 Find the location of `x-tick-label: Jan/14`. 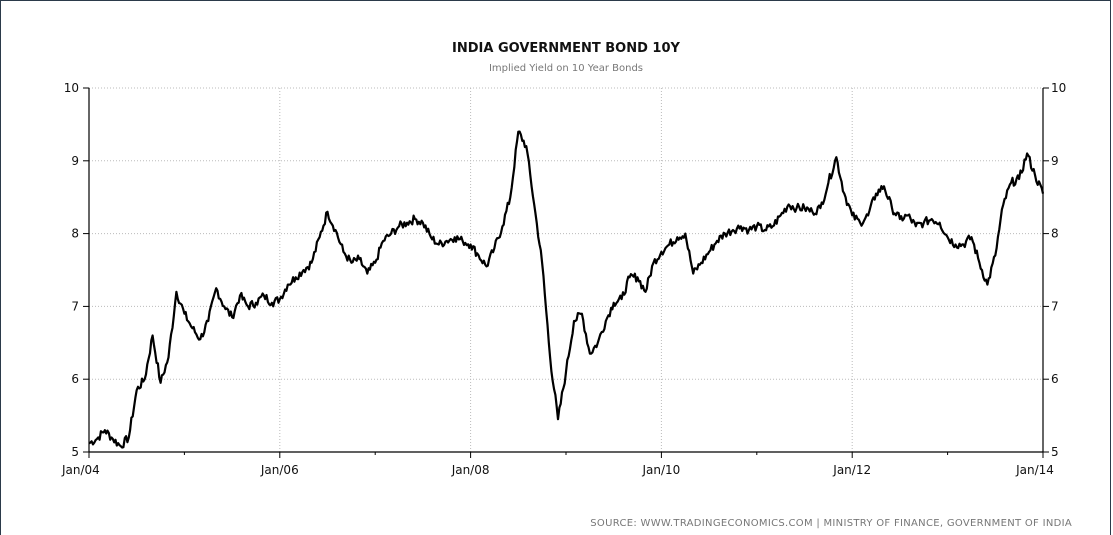

x-tick-label: Jan/14 is located at coordinates (1034, 470).